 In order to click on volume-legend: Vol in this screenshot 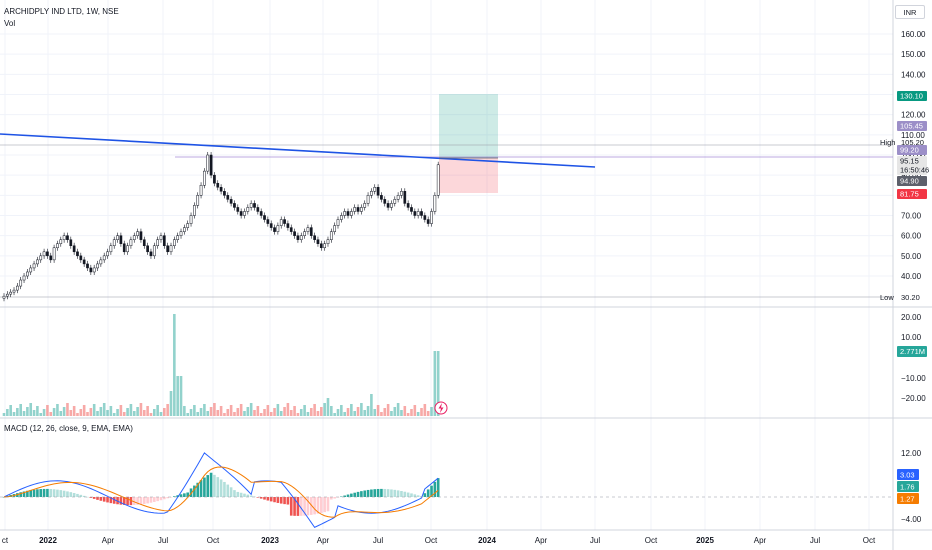, I will do `click(10, 23)`.